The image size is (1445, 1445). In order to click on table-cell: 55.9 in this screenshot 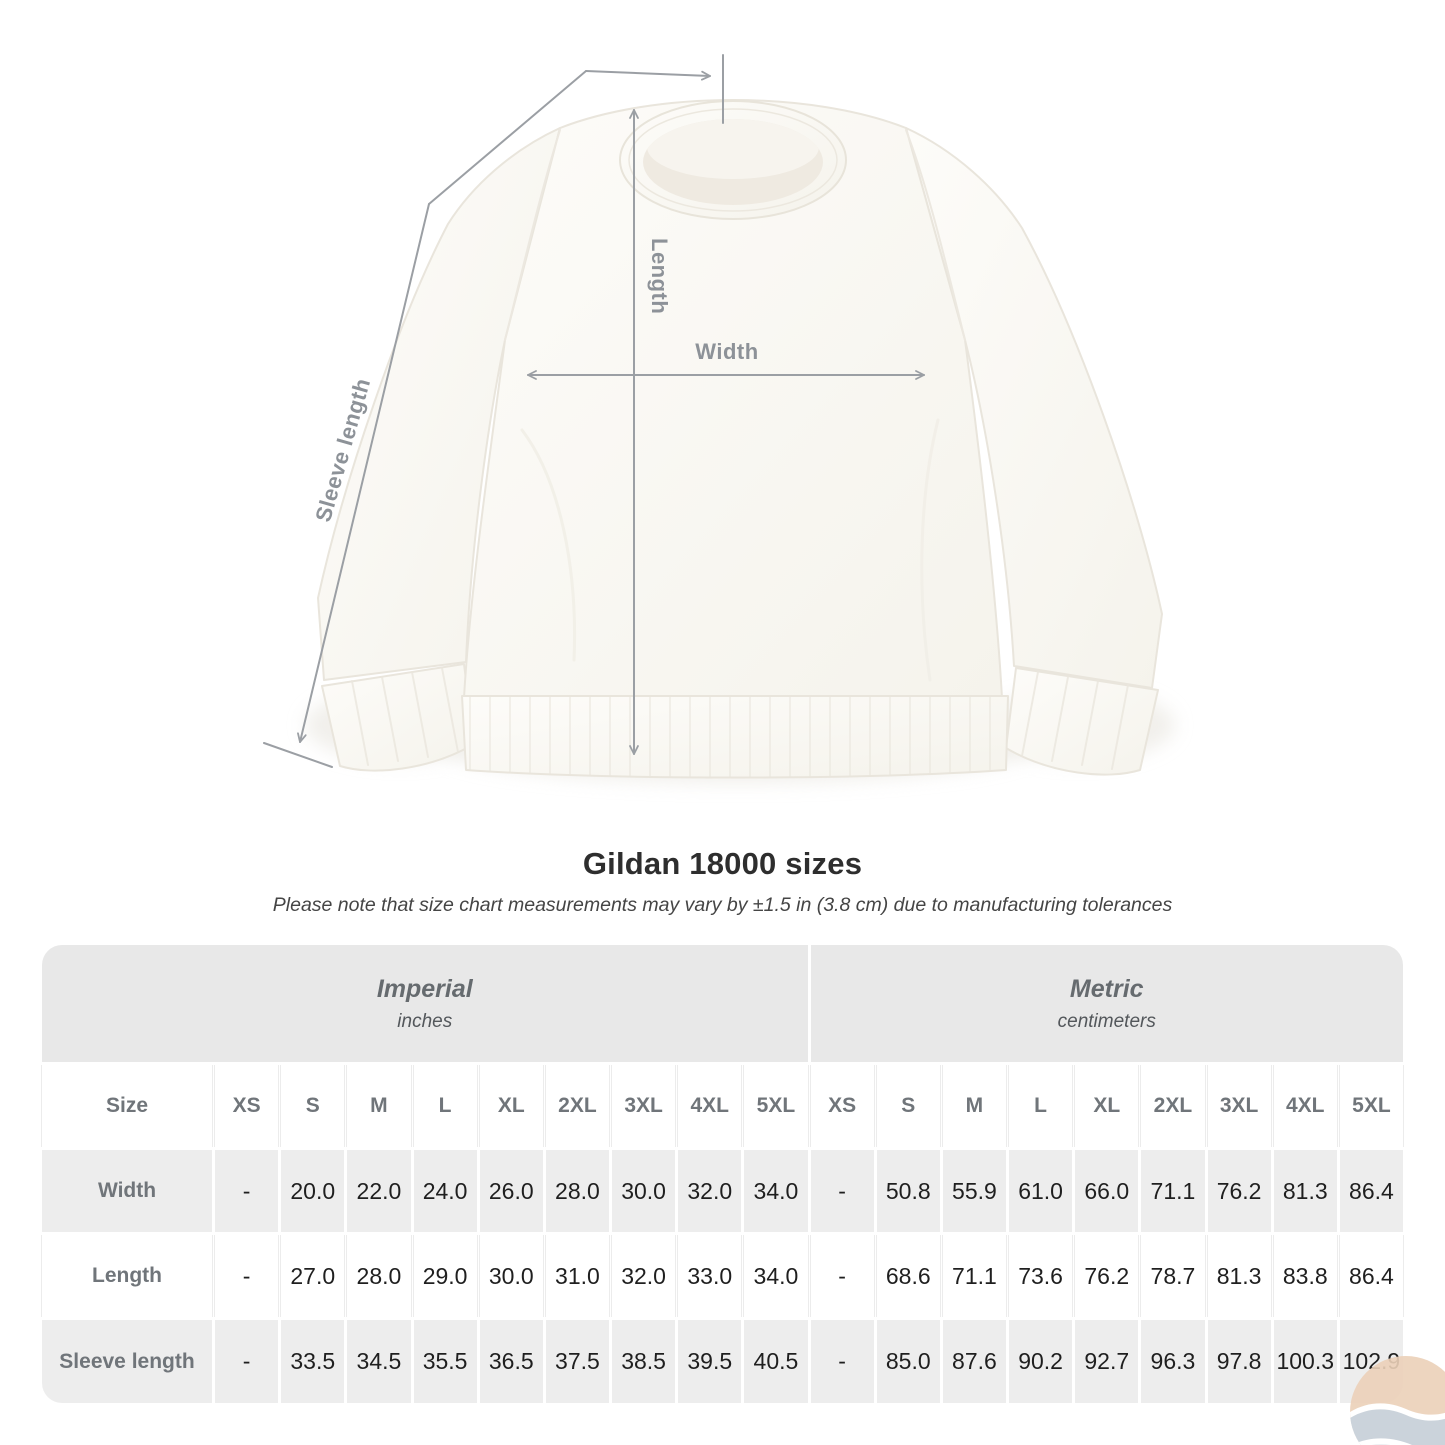, I will do `click(974, 1191)`.